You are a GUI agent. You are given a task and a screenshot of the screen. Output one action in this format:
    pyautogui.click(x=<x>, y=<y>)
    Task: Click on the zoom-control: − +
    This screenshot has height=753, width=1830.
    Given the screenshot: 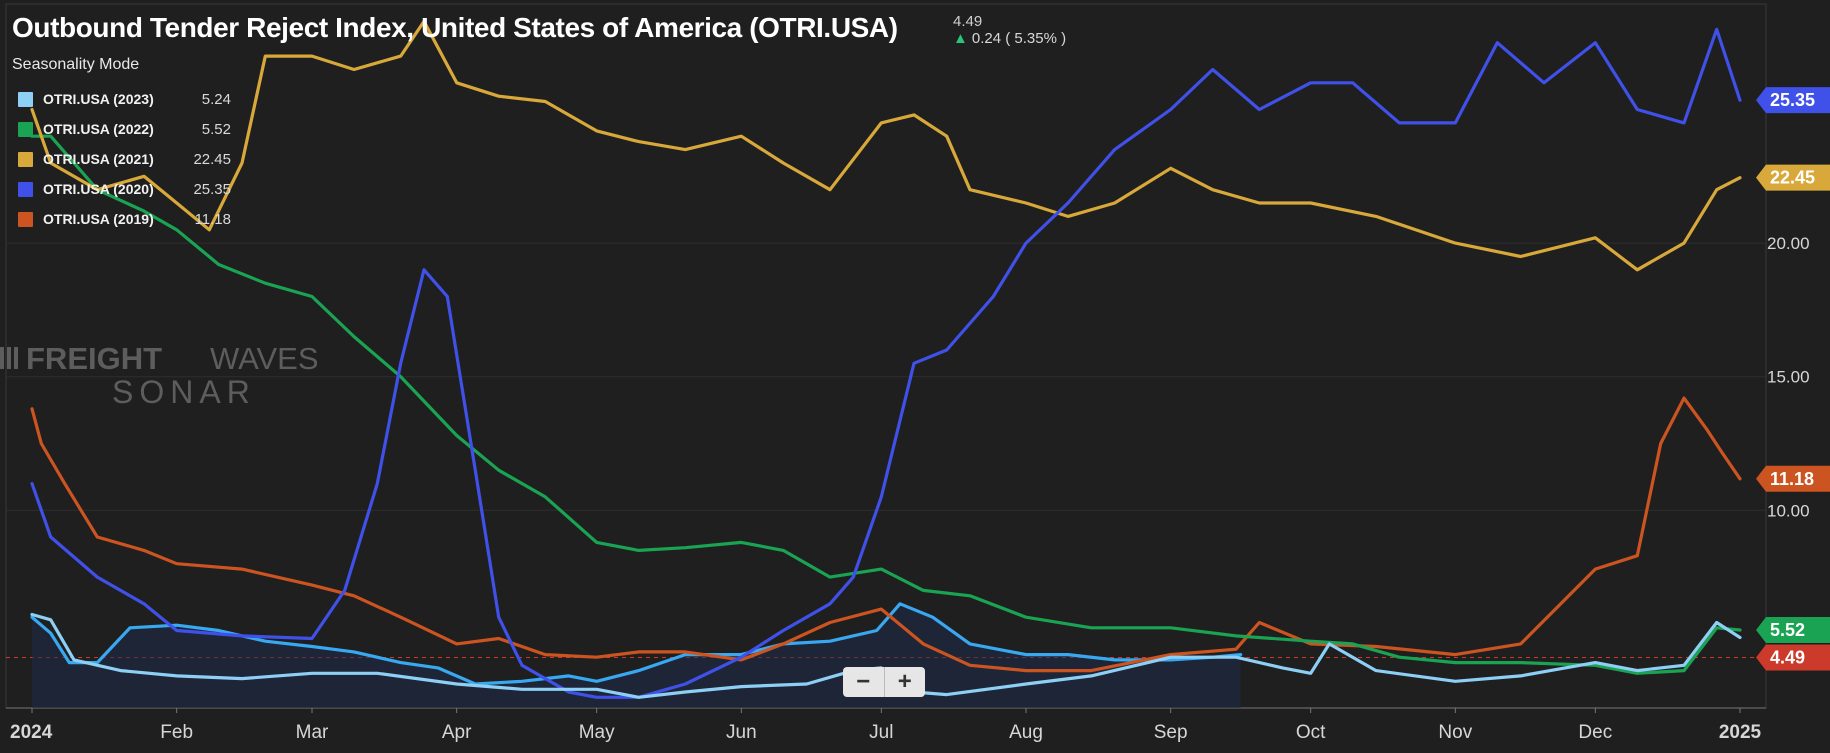 What is the action you would take?
    pyautogui.click(x=884, y=682)
    